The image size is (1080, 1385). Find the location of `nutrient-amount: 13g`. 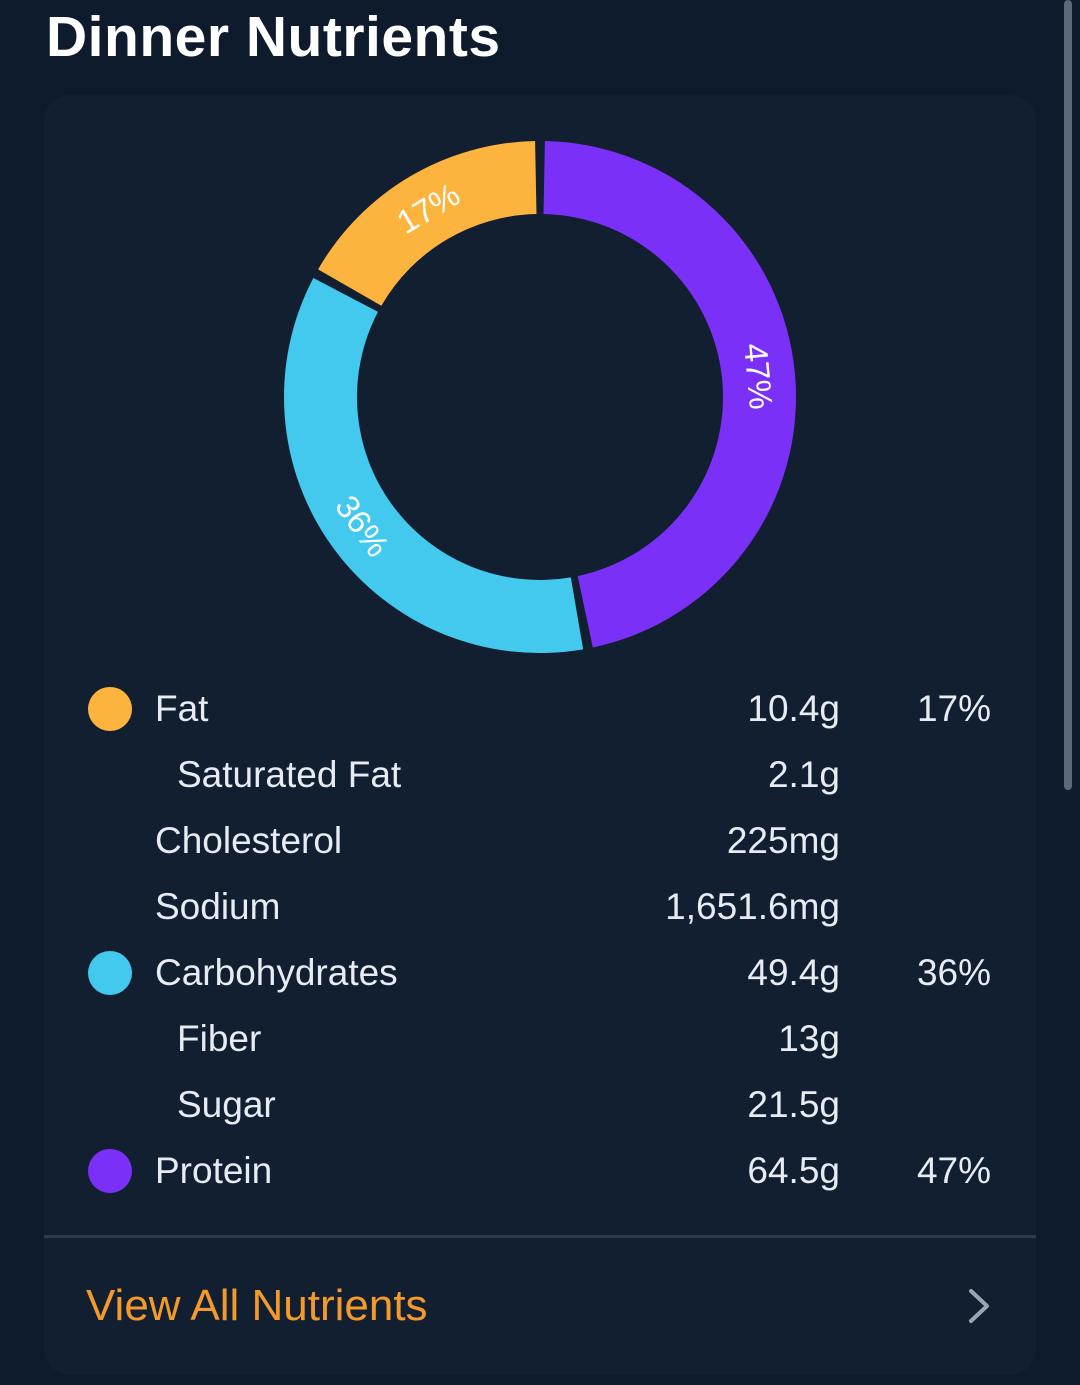

nutrient-amount: 13g is located at coordinates (809, 1038).